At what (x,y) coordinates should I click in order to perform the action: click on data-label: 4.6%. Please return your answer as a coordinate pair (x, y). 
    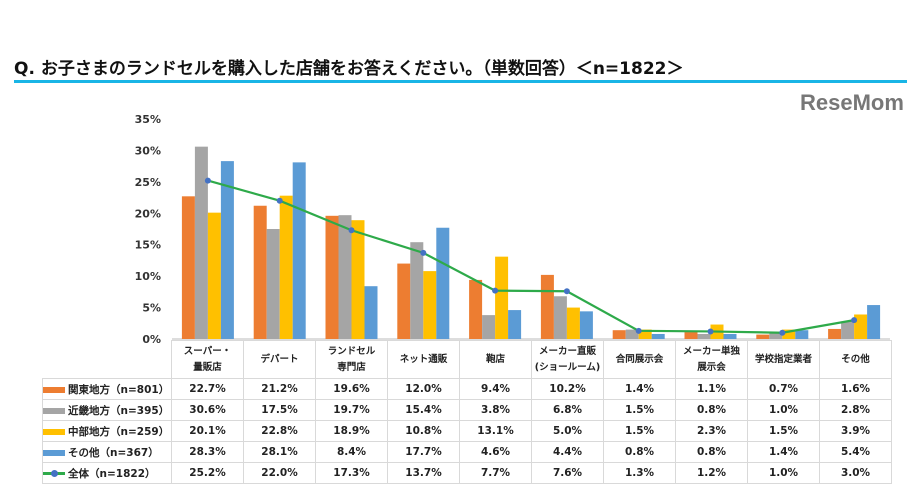
    Looking at the image, I should click on (495, 452).